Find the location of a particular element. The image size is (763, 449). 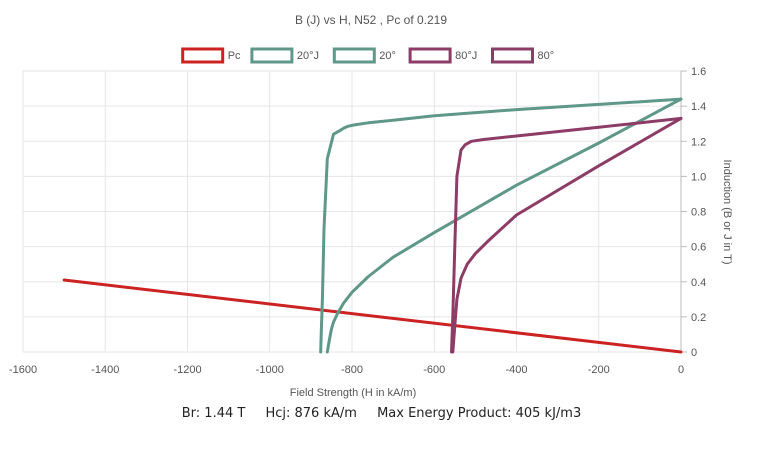

x-tick-label: -1400 is located at coordinates (105, 370).